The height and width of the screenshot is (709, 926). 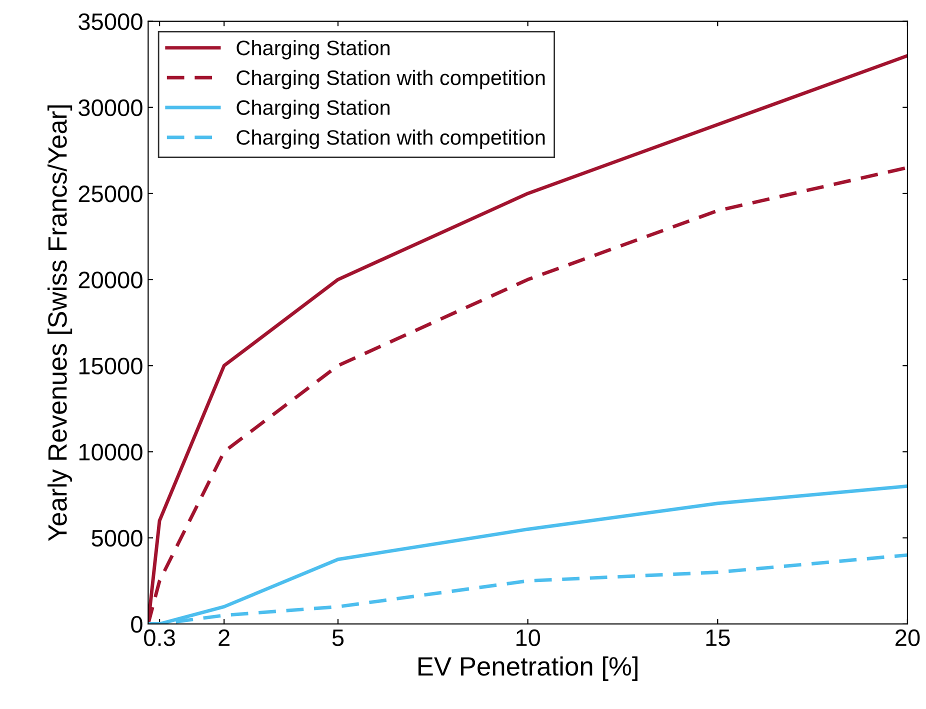 I want to click on x-tick-label: 10, so click(x=528, y=637).